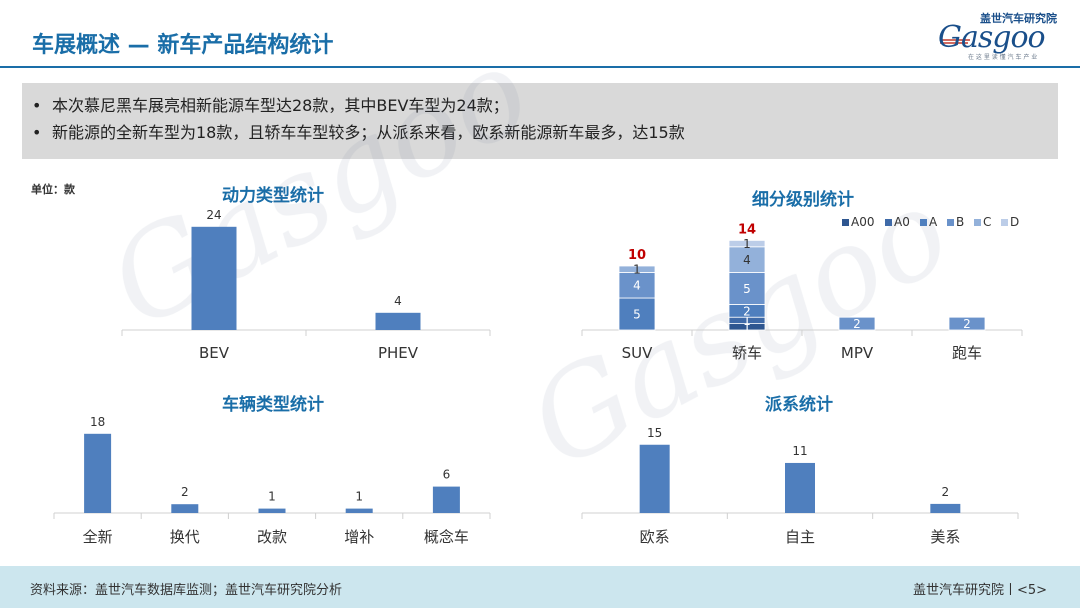  Describe the element at coordinates (933, 222) in the screenshot. I see `legend-label: A` at that location.